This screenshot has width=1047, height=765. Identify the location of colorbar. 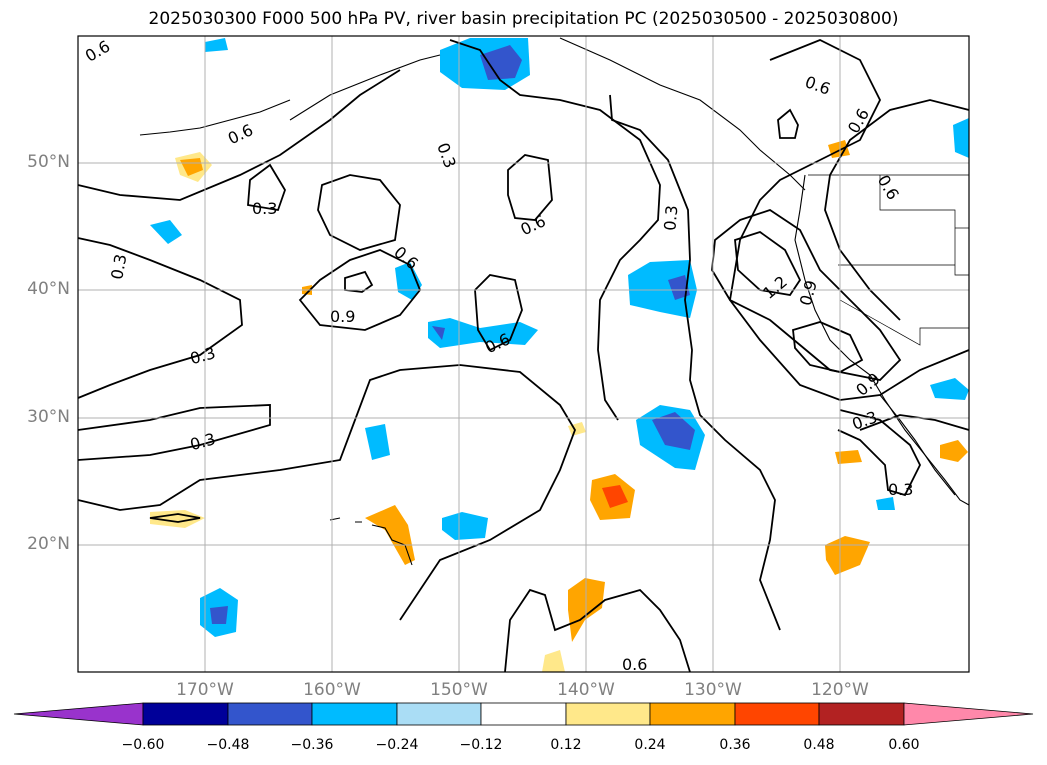
(523, 714).